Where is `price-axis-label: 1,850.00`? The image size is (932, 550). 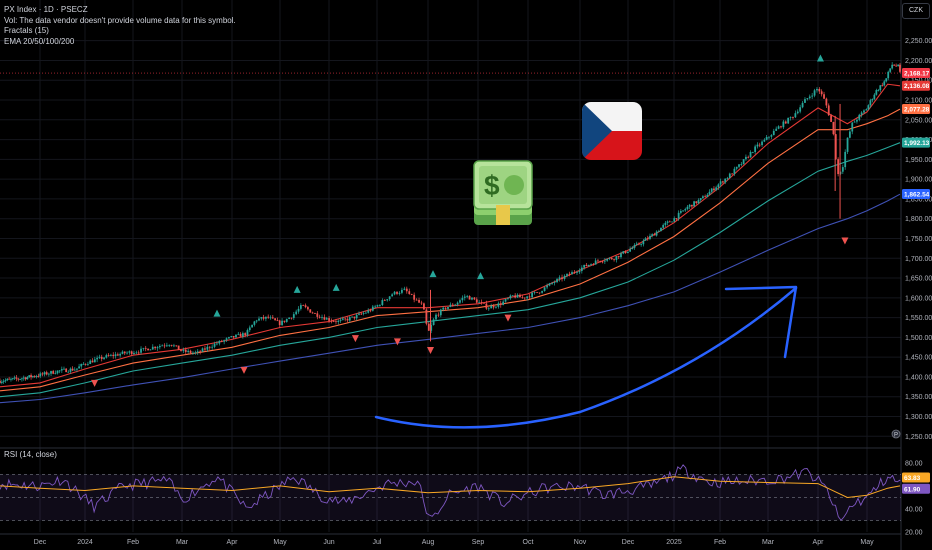
price-axis-label: 1,850.00 is located at coordinates (918, 199).